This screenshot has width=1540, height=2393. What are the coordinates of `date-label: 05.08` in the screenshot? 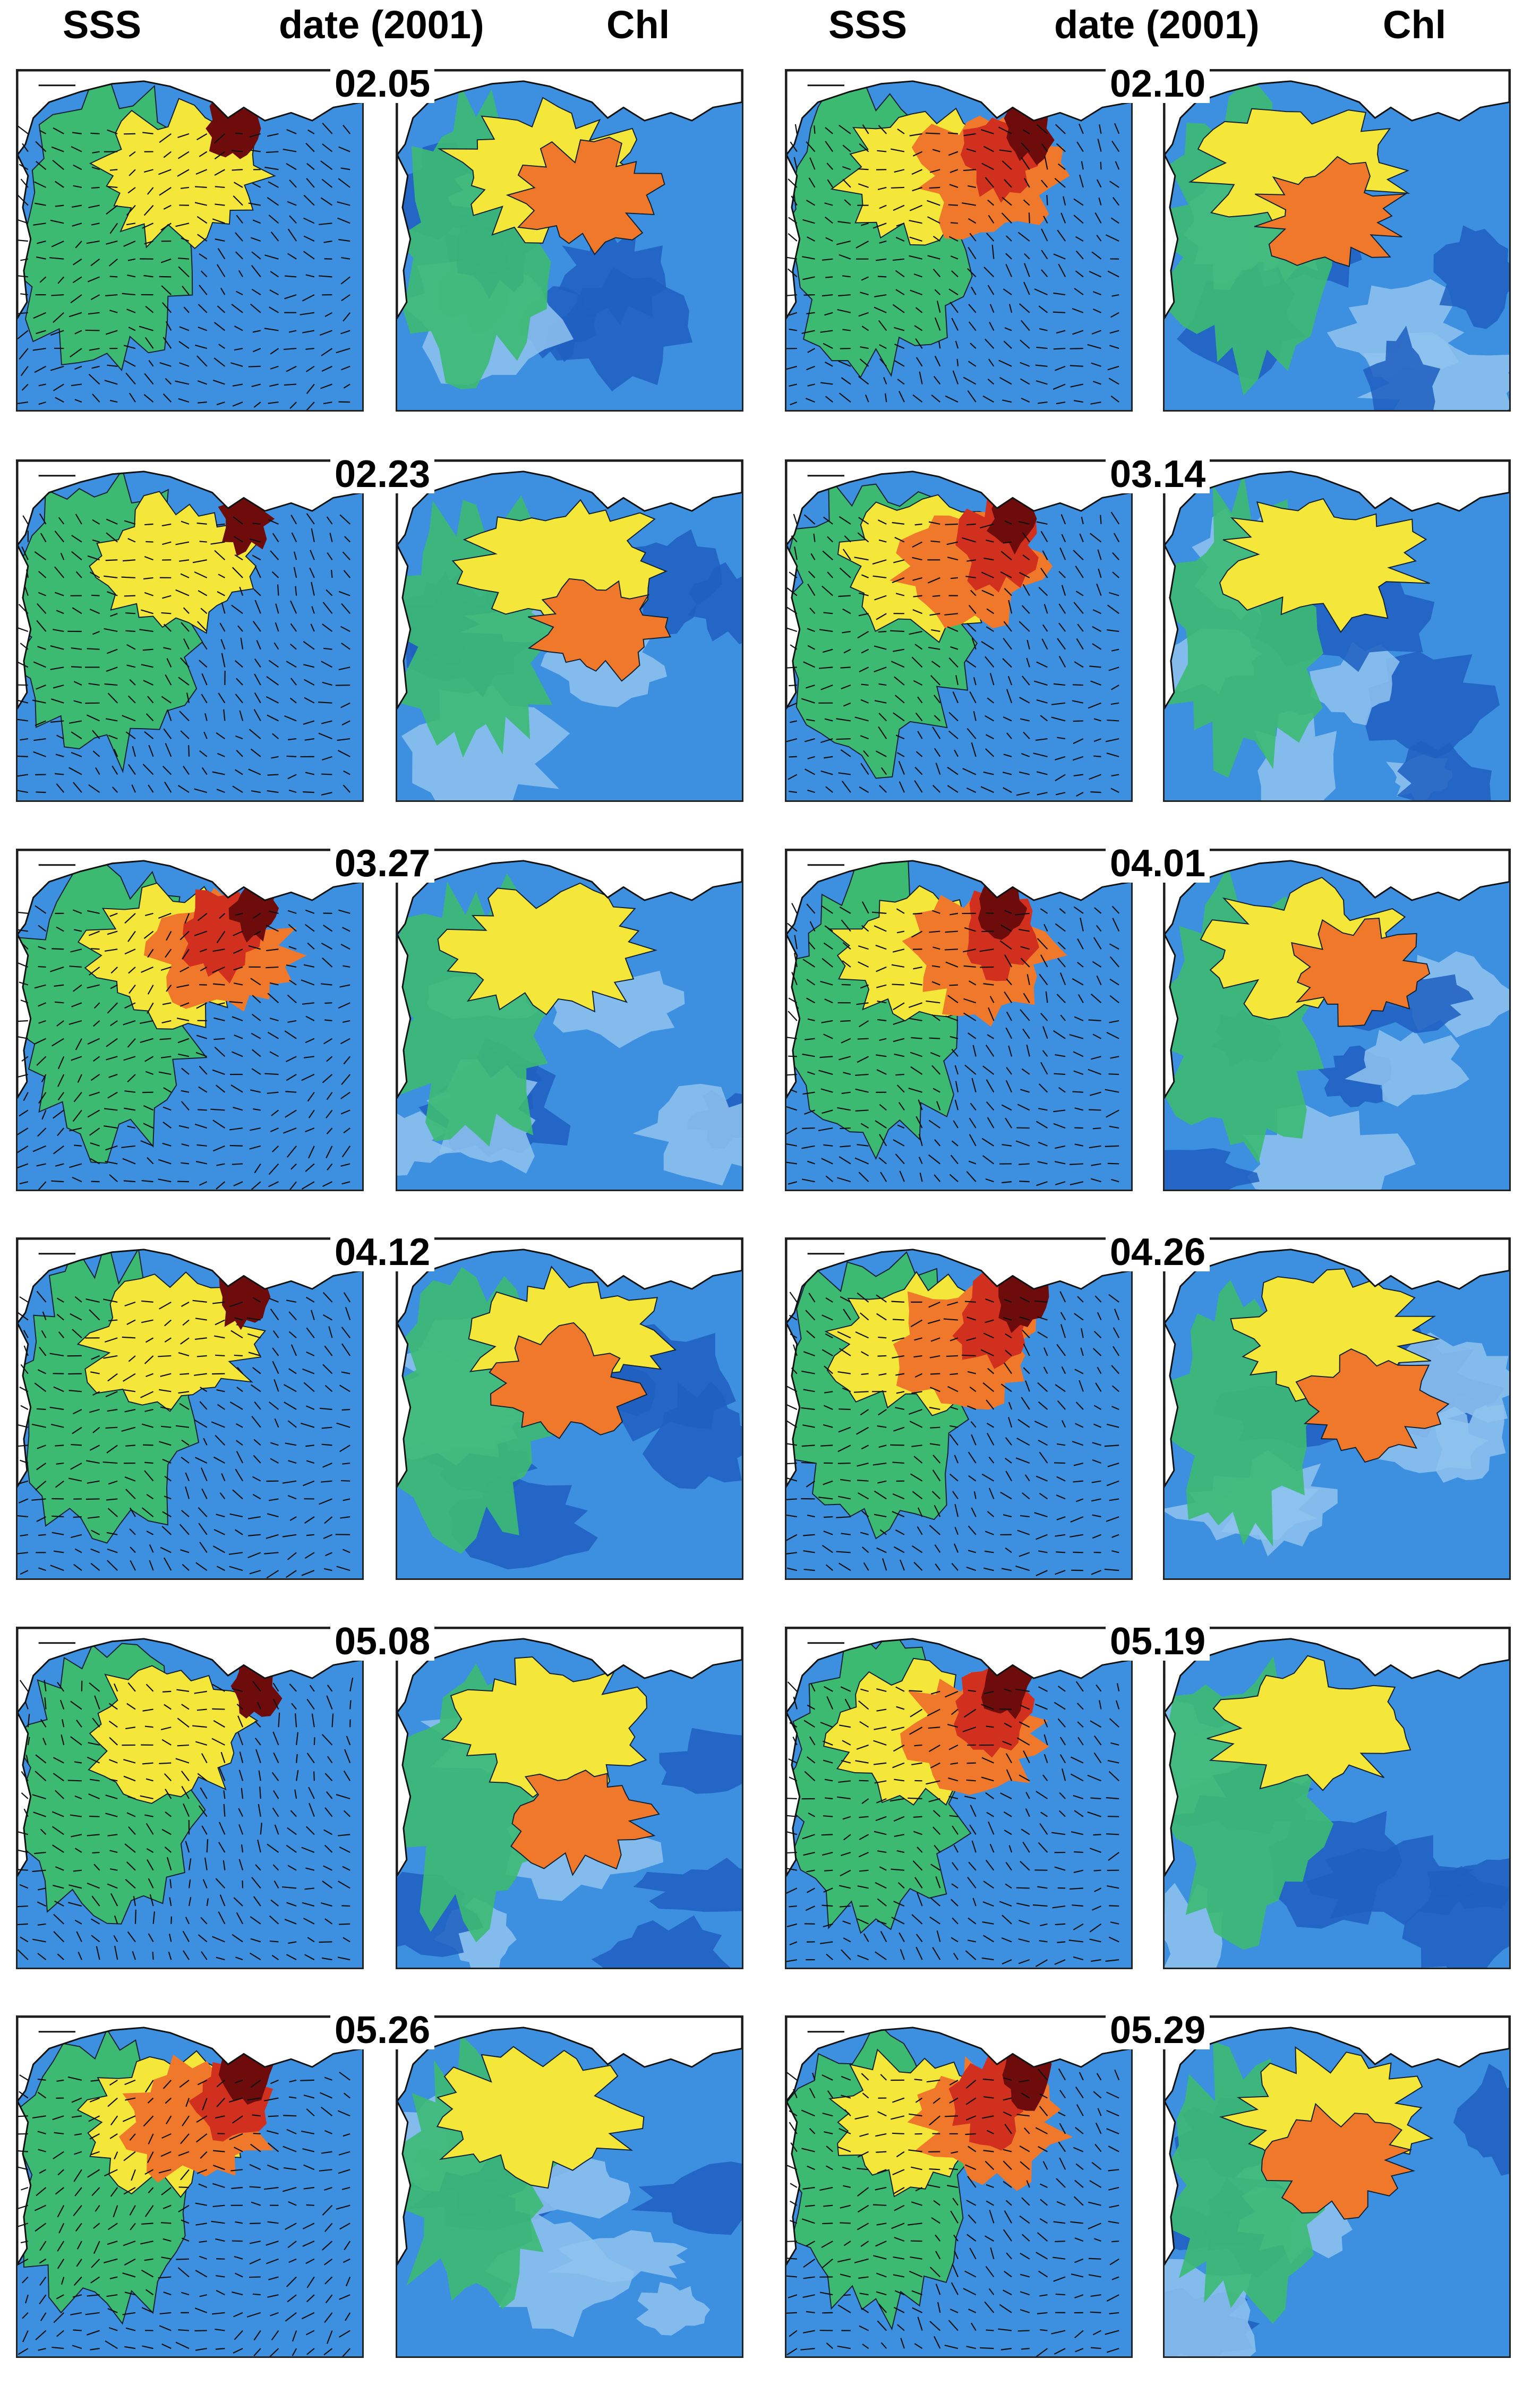 It's located at (382, 1641).